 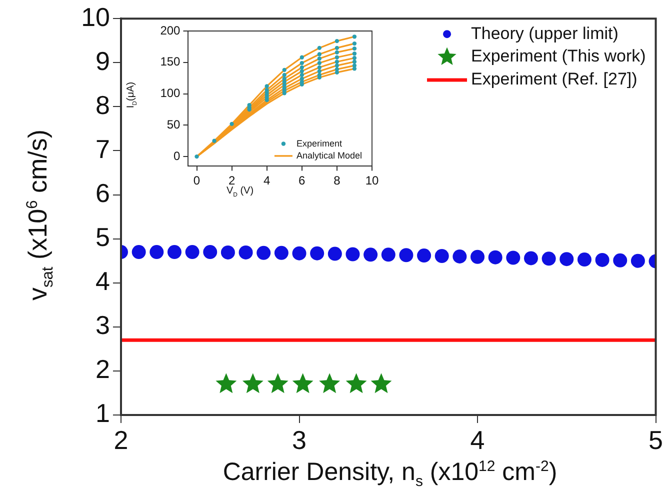 I want to click on y-tick-label: 0, so click(x=177, y=155).